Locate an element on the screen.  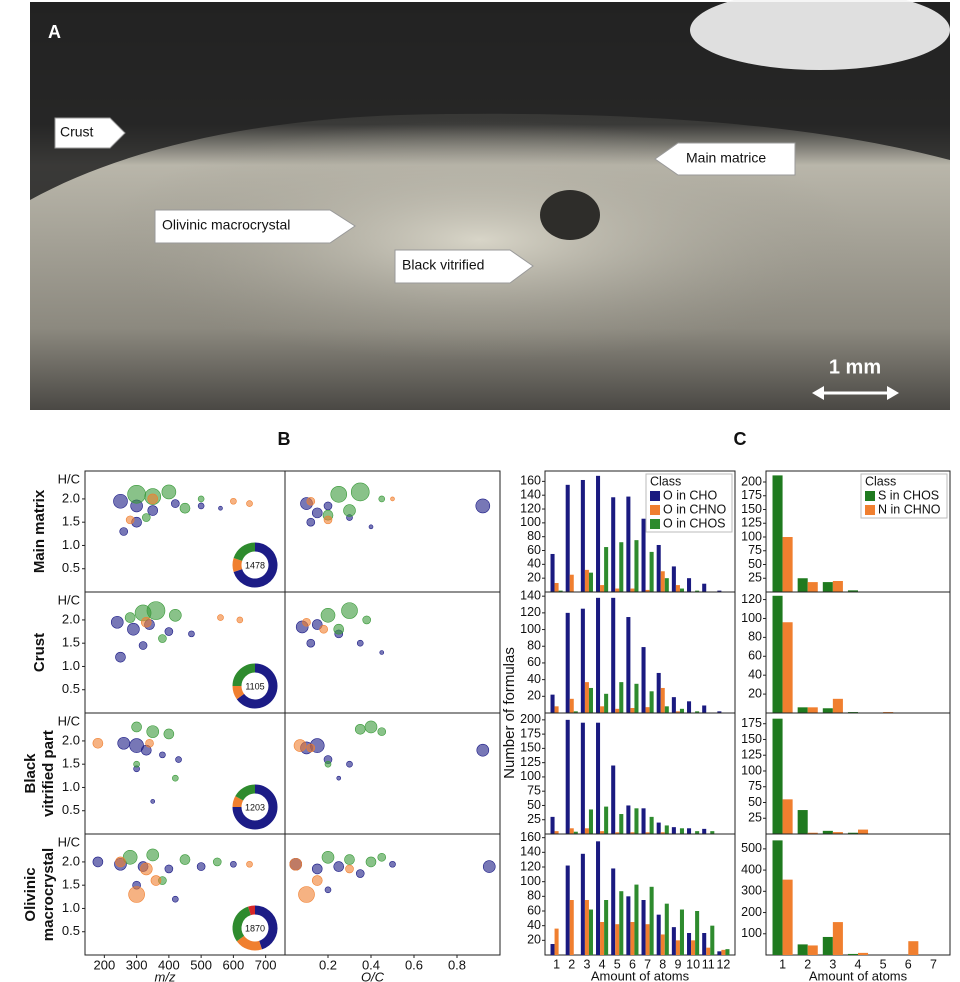
y-tick-label: 175 is located at coordinates (751, 723).